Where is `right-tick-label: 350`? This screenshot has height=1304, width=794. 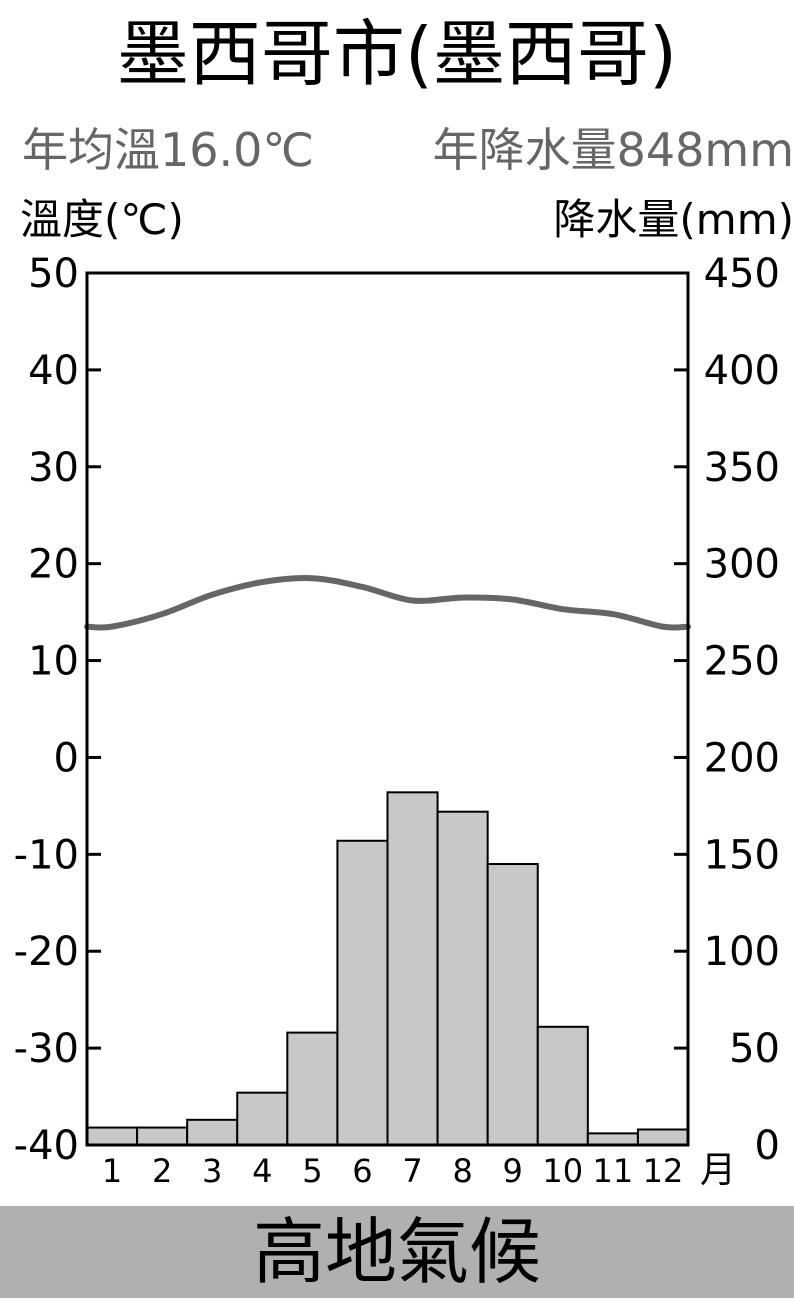 right-tick-label: 350 is located at coordinates (742, 468).